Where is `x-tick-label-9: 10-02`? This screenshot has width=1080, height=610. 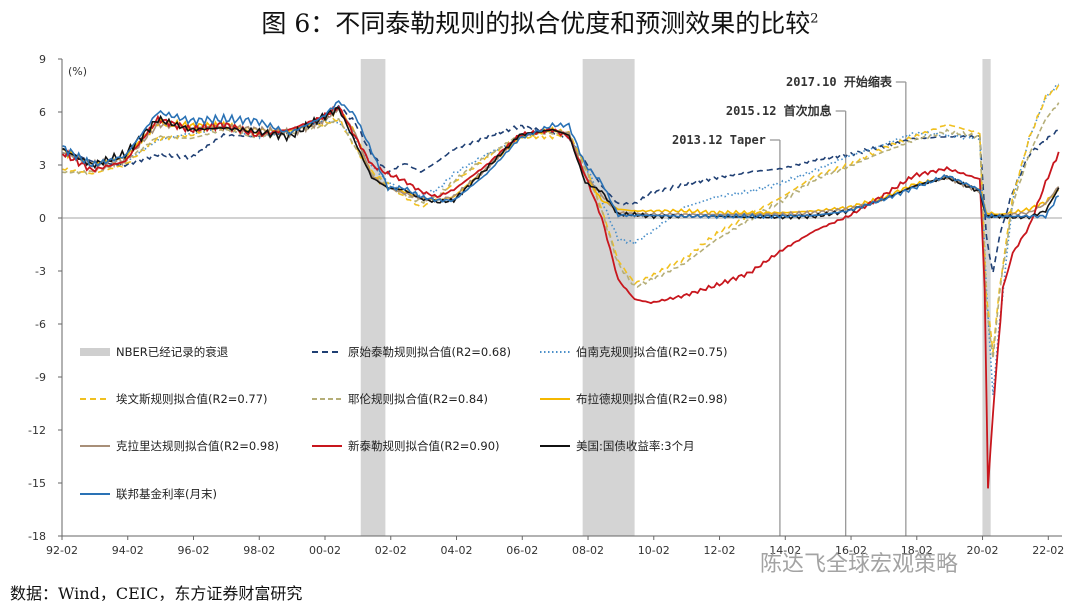 x-tick-label-9: 10-02 is located at coordinates (654, 550).